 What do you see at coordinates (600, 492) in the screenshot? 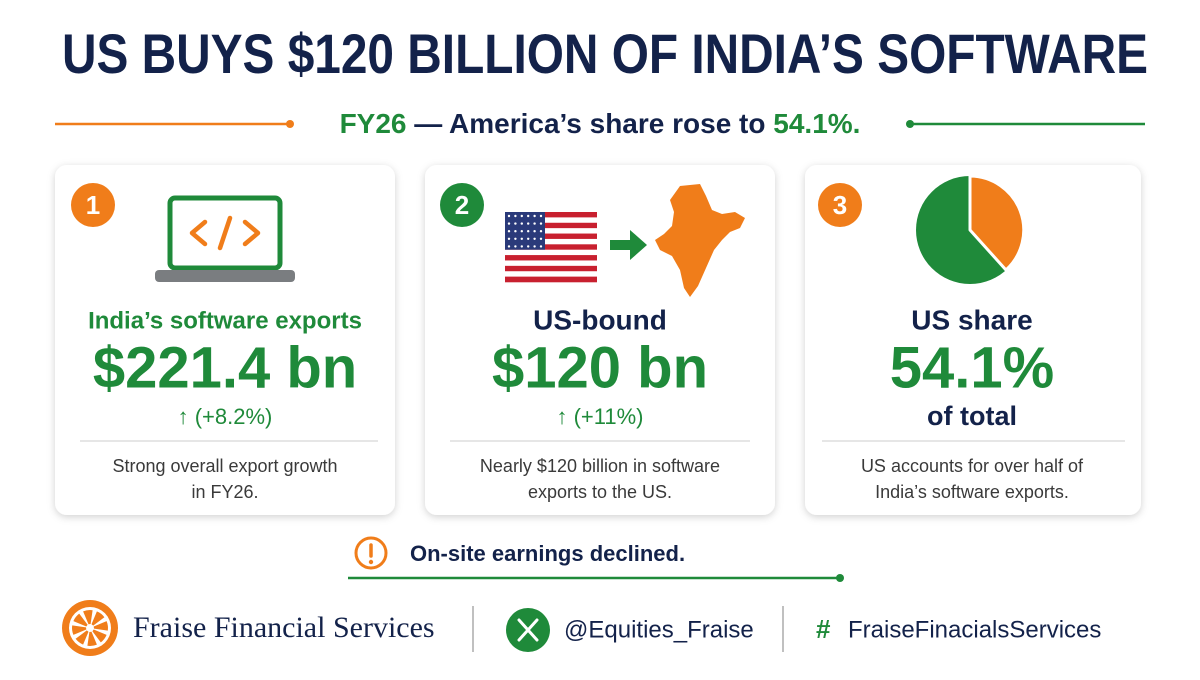
I see `card-note: exports to the US.` at bounding box center [600, 492].